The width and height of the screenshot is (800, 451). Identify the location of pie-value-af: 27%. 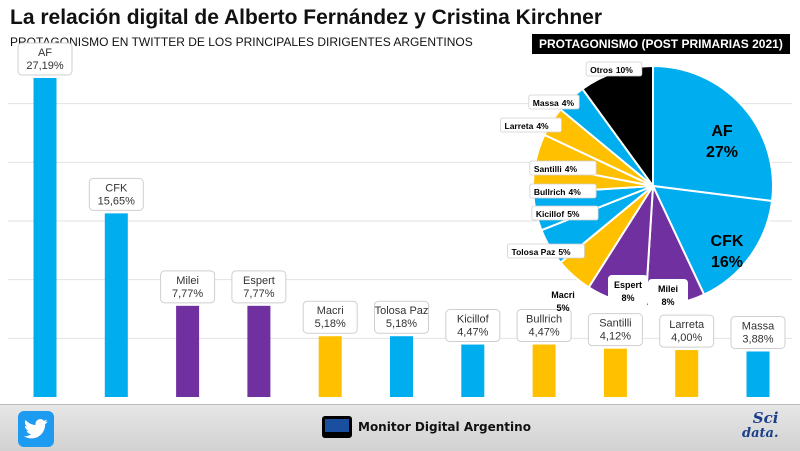
(722, 152).